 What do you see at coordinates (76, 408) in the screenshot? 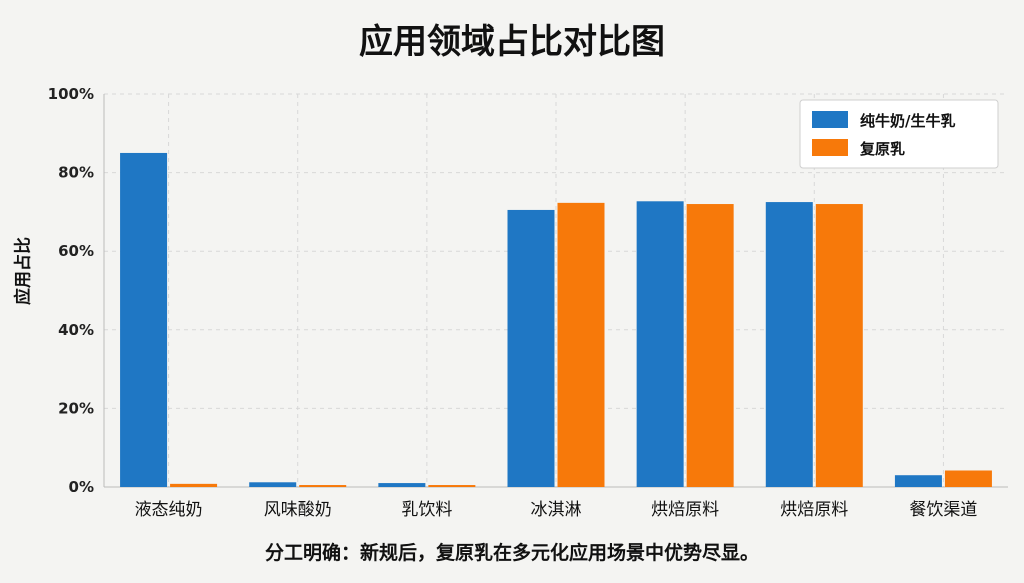
I see `y-tick-label: 20%` at bounding box center [76, 408].